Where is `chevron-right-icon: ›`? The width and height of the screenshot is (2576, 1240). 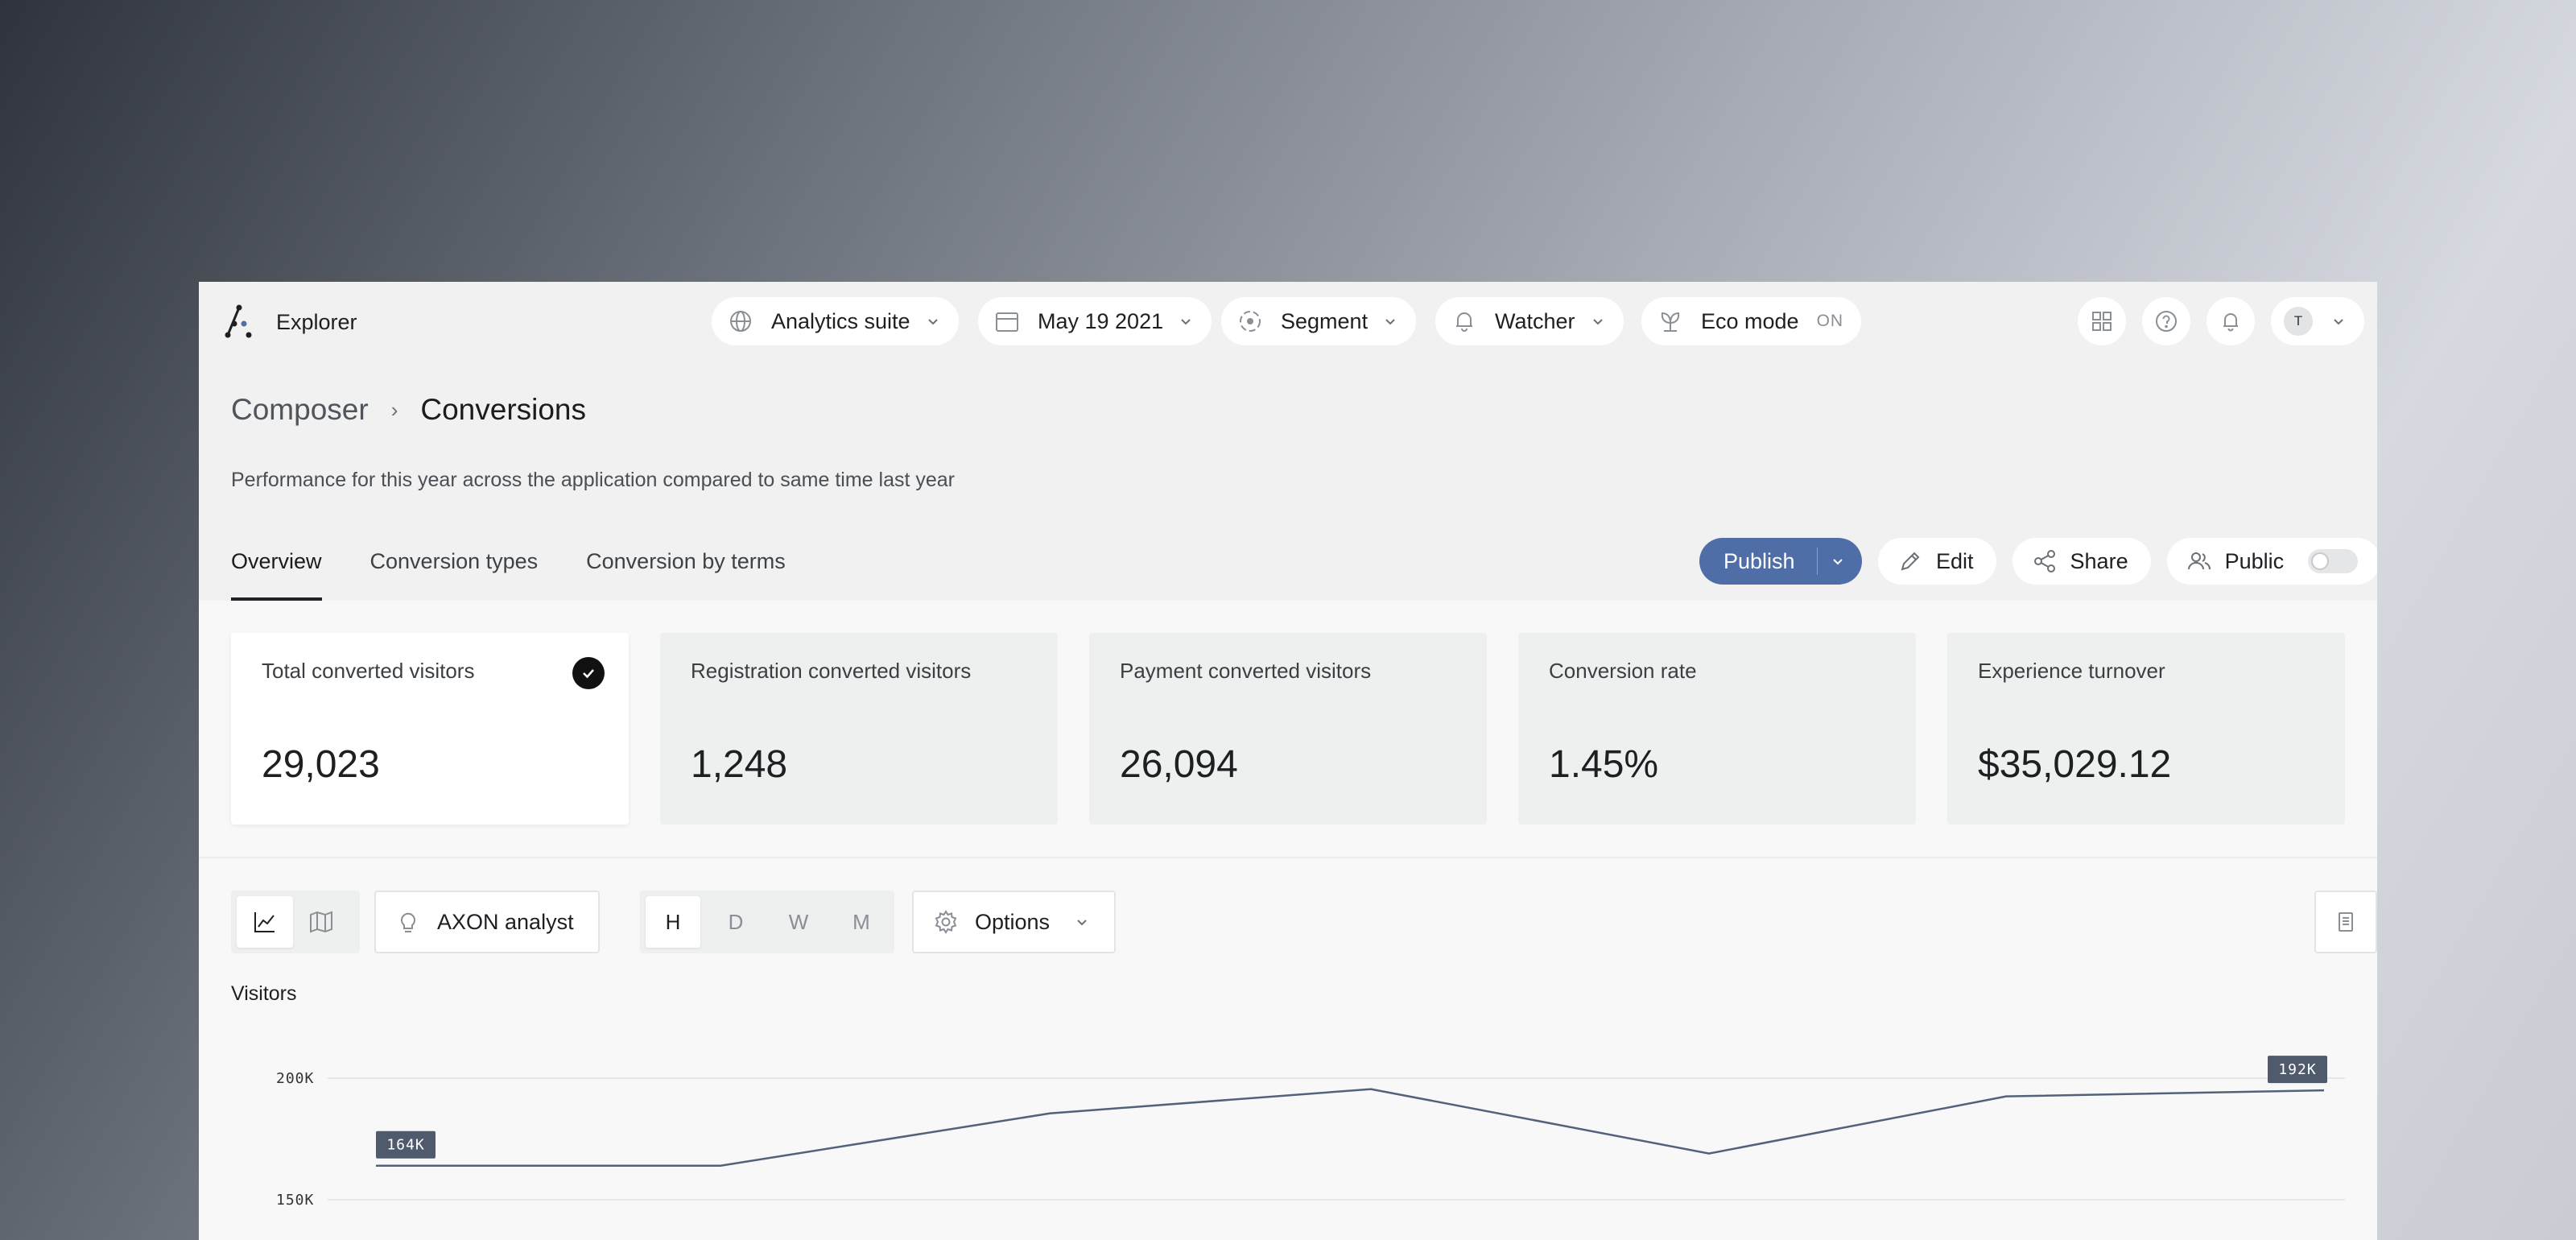 chevron-right-icon: › is located at coordinates (394, 409).